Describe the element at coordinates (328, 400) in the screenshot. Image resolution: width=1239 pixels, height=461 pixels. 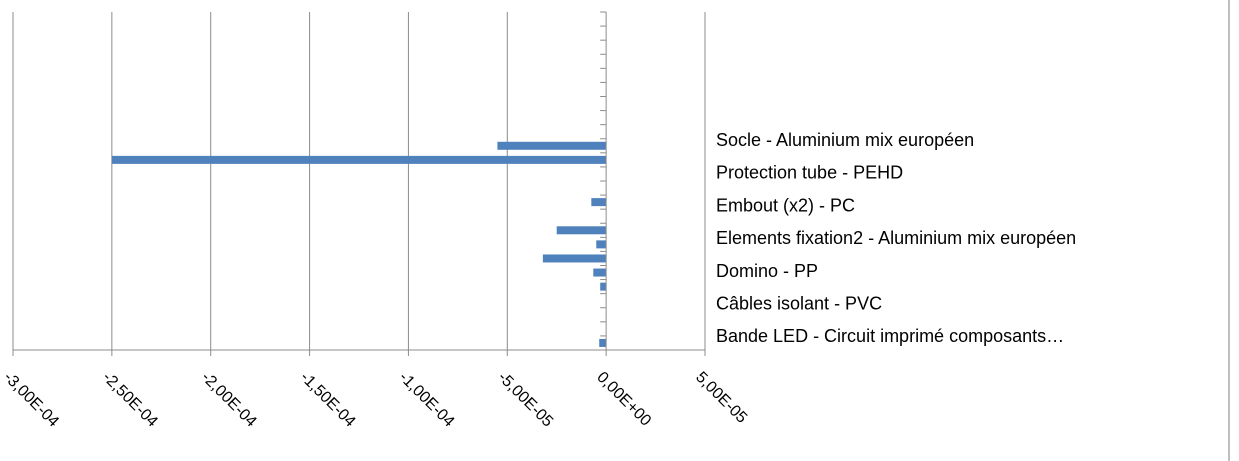
I see `x-tick-label: -1,50E-04` at that location.